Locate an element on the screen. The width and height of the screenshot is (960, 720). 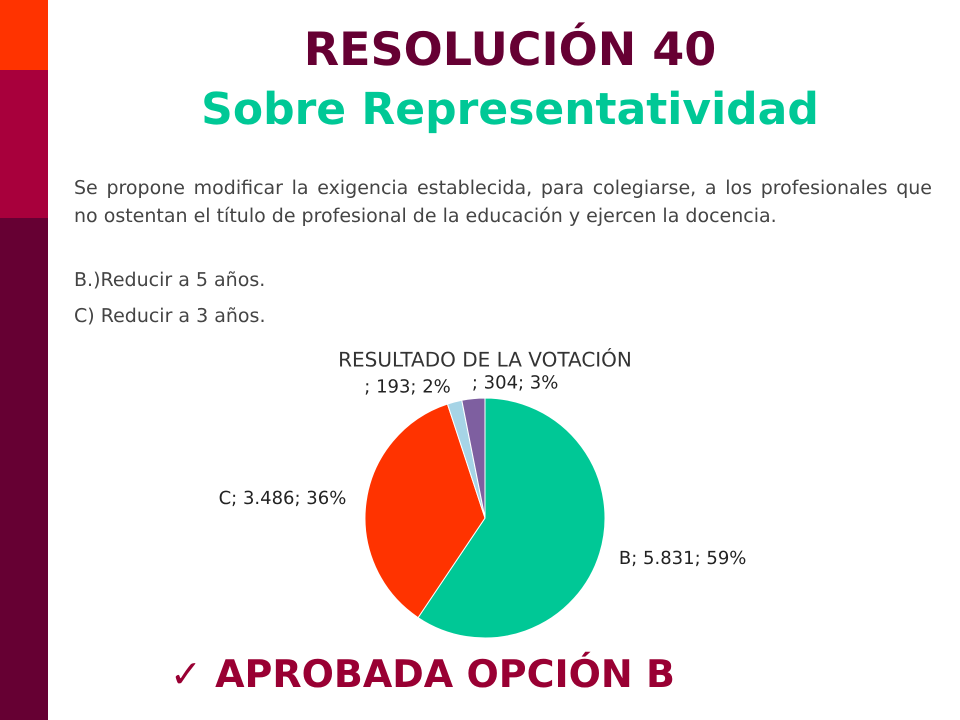
text: Se propone modificar la exigencia establecida, para colegiarse, a los profesionales que no ostentan el título de profesional de la educación y ejercen la docencia. is located at coordinates (503, 202).